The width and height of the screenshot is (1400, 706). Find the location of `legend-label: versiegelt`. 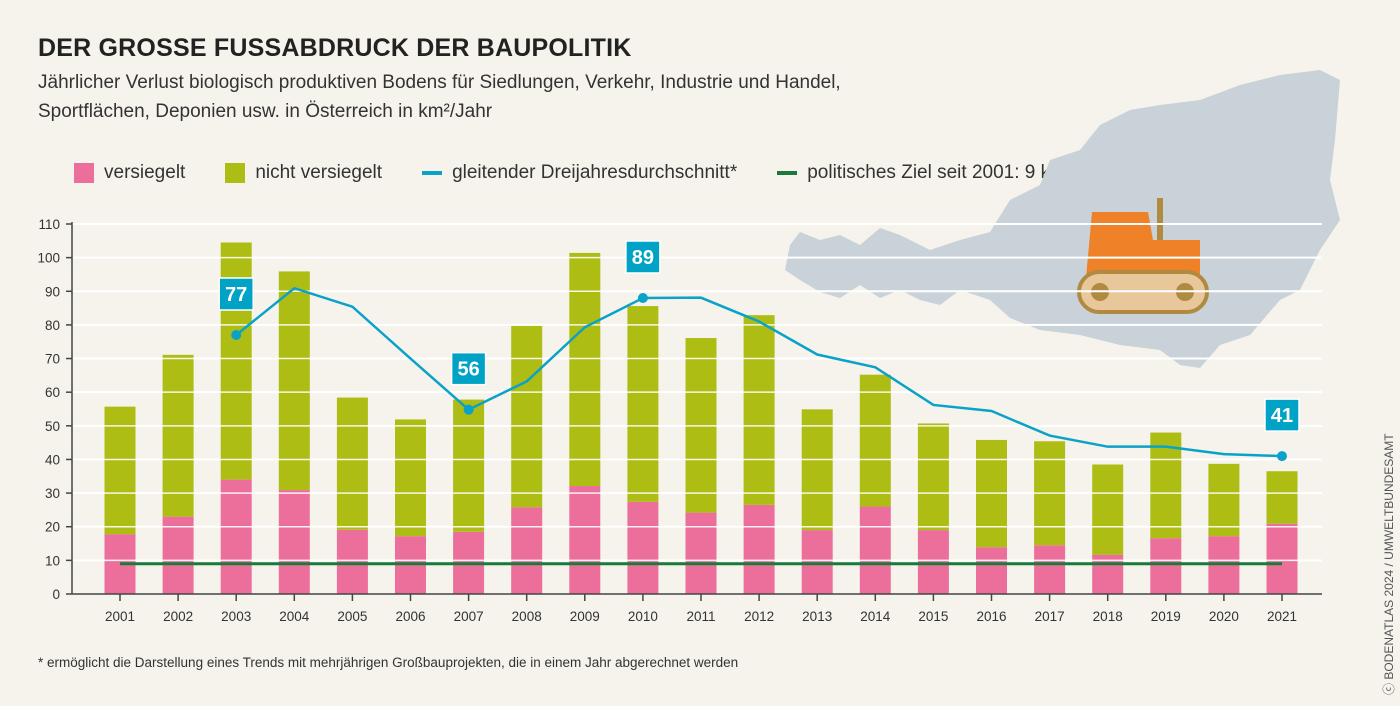

legend-label: versiegelt is located at coordinates (145, 172).